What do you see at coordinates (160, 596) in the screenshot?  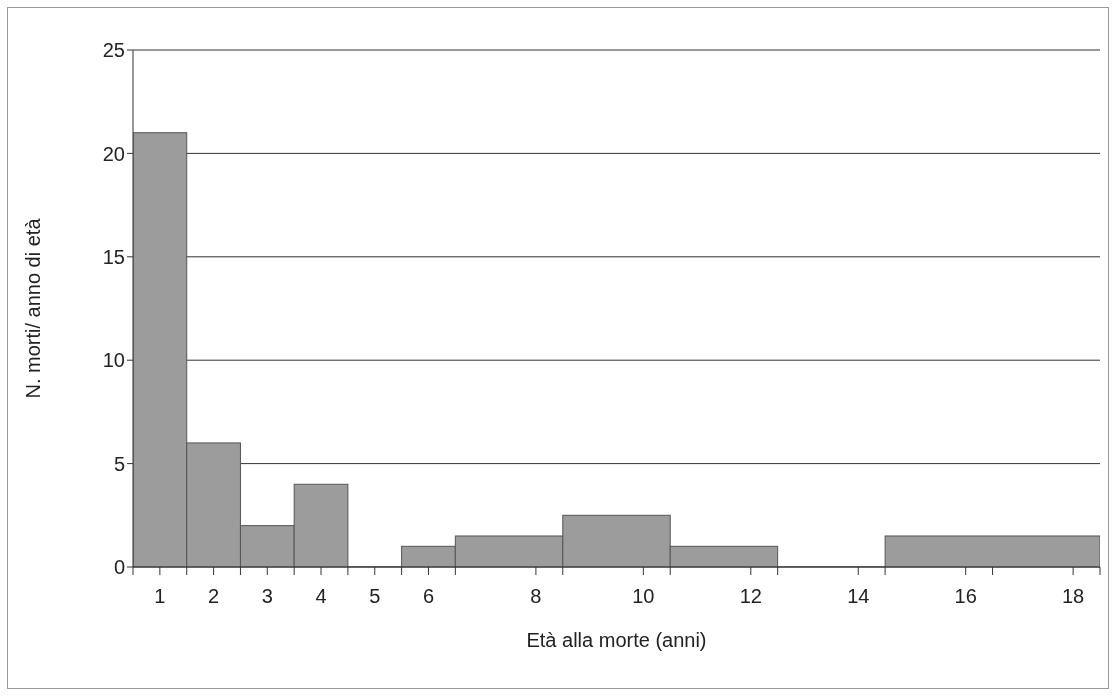 I see `x-tick-label: 1` at bounding box center [160, 596].